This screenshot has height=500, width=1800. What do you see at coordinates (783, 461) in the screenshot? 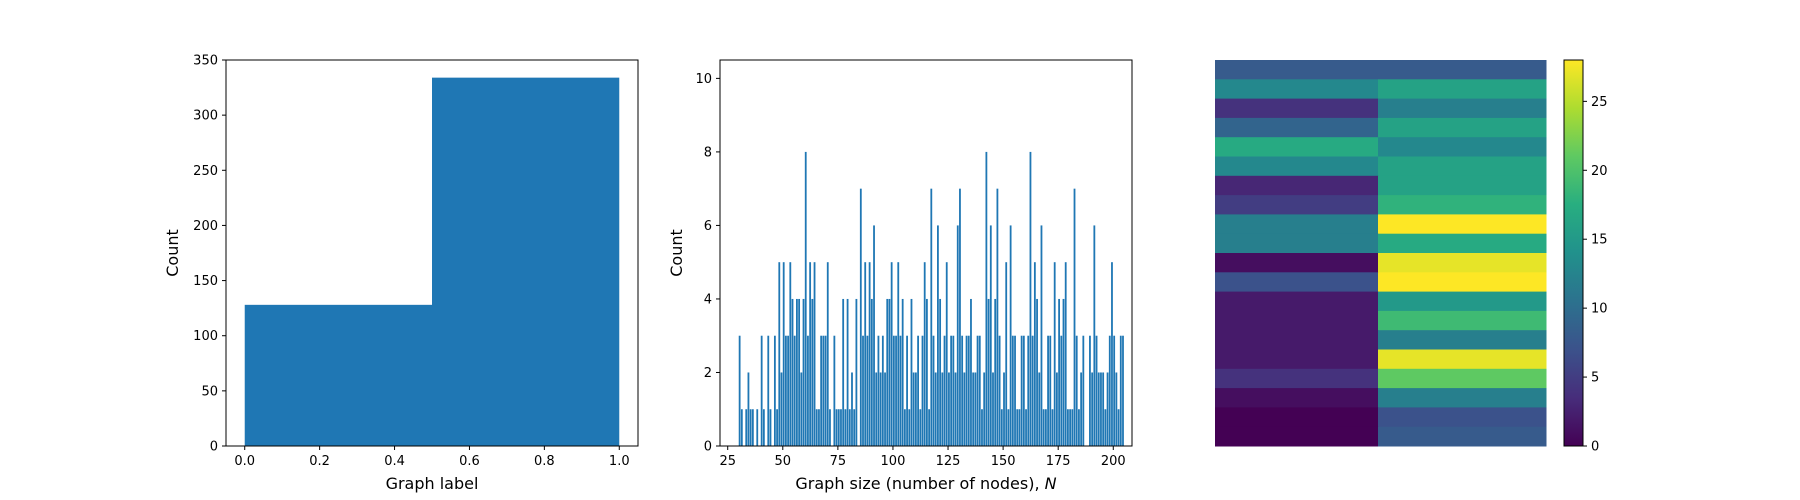
I see `x-tick-label: 50` at bounding box center [783, 461].